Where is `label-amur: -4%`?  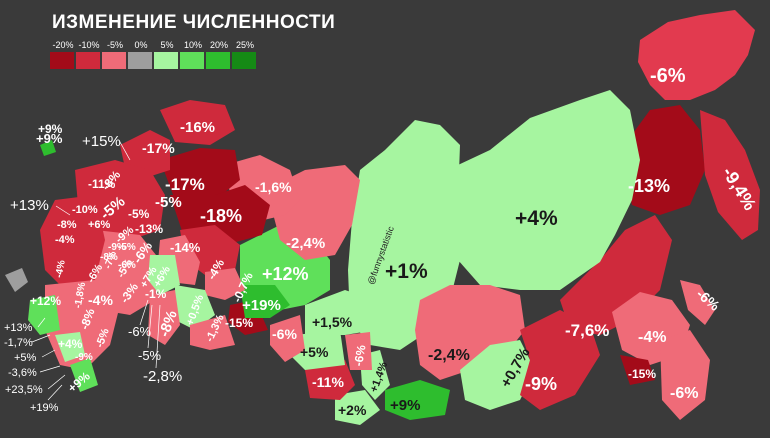
label-amur: -4% is located at coordinates (652, 337).